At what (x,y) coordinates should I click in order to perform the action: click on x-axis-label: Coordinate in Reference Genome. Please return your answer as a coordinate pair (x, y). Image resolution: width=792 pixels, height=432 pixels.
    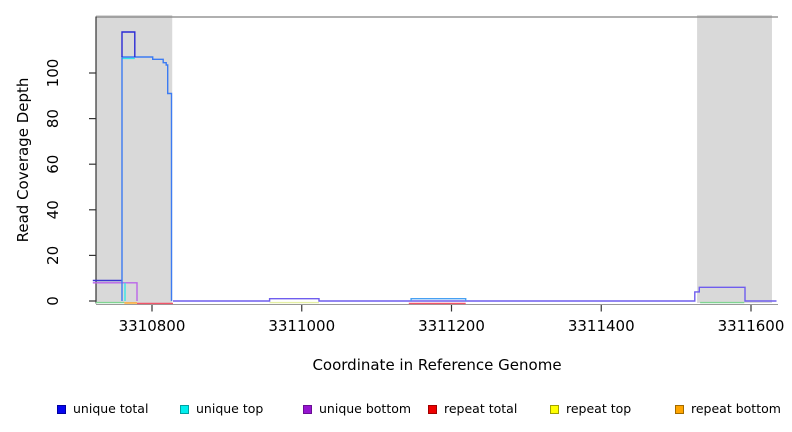
    Looking at the image, I should click on (436, 365).